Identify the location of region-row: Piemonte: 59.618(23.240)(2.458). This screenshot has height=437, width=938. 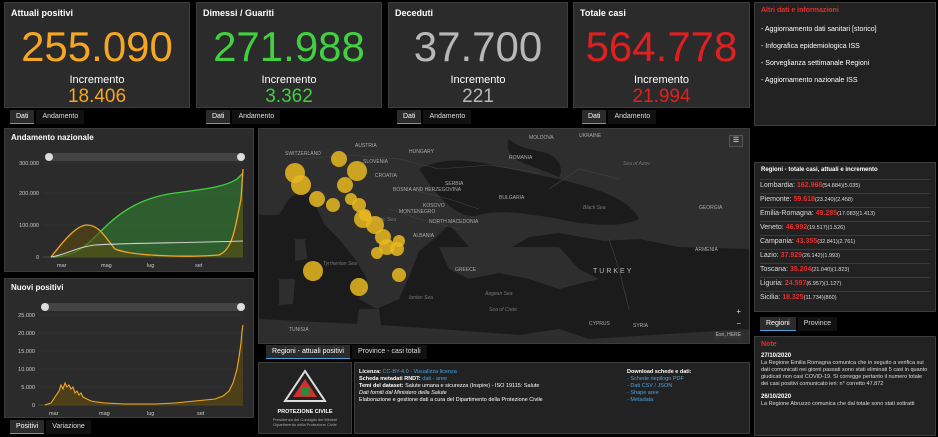
(845, 199).